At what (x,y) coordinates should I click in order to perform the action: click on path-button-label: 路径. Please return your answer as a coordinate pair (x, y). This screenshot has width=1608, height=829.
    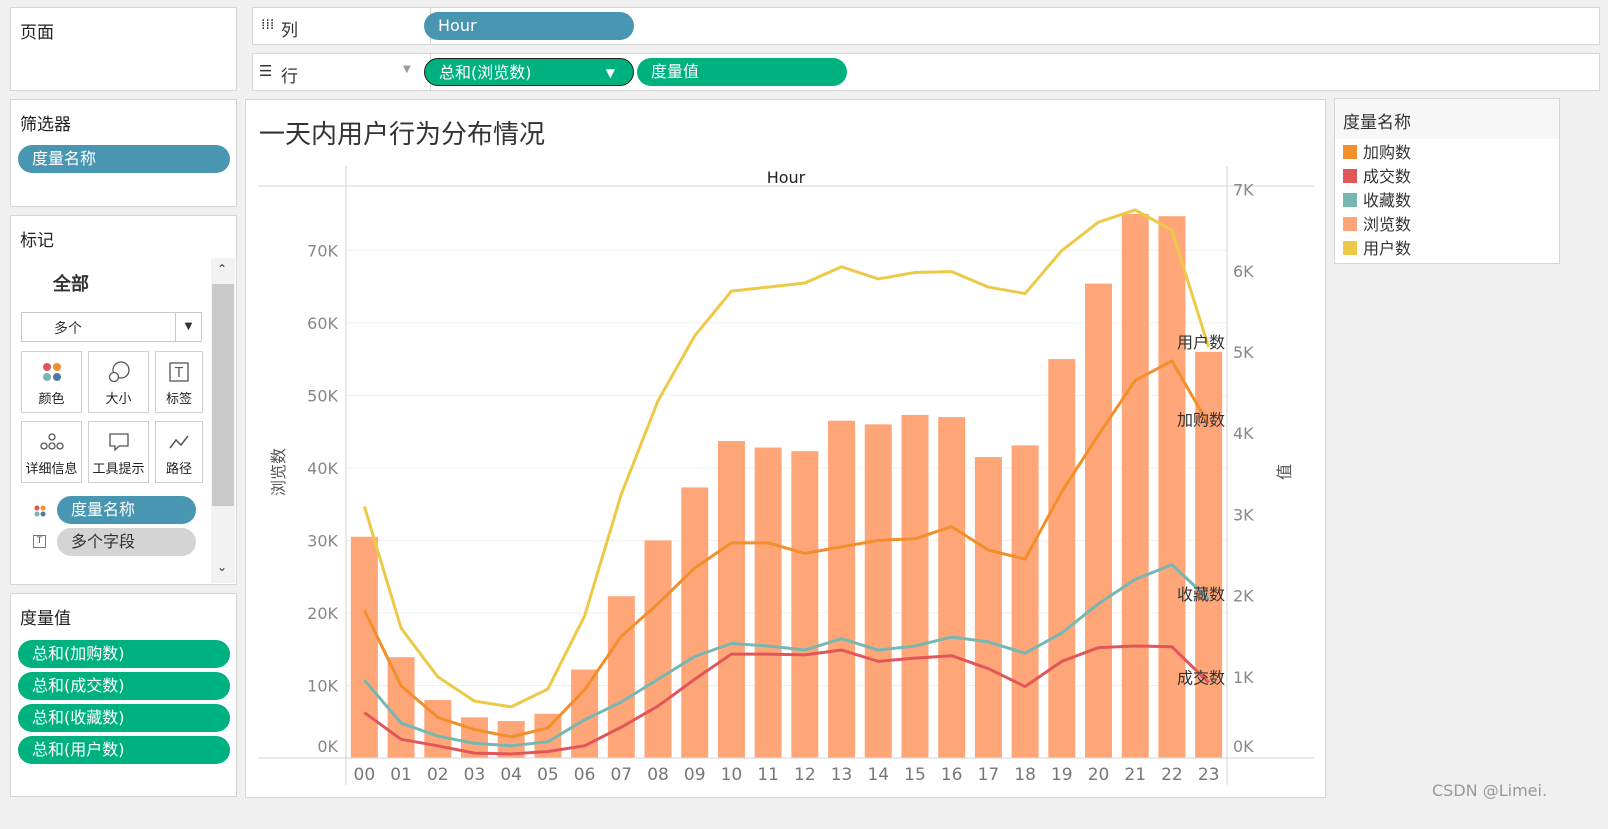
    Looking at the image, I should click on (178, 469).